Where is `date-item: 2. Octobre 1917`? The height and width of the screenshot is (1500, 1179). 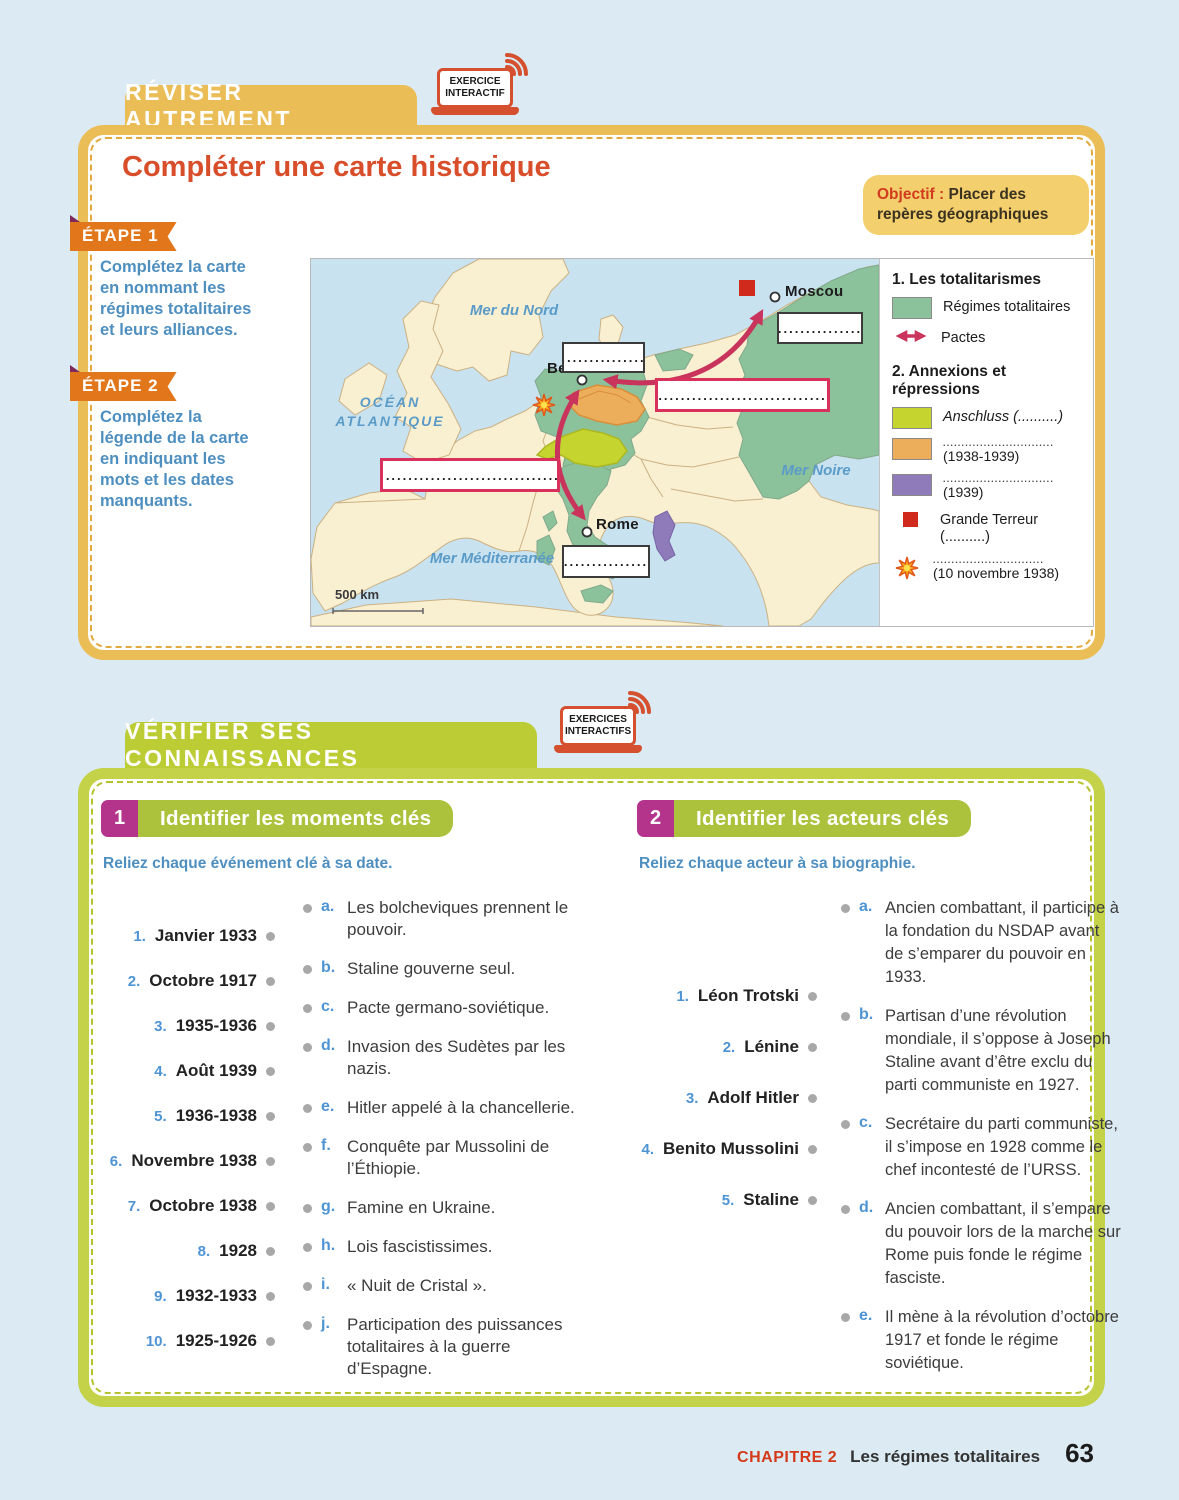 date-item: 2. Octobre 1917 is located at coordinates (189, 981).